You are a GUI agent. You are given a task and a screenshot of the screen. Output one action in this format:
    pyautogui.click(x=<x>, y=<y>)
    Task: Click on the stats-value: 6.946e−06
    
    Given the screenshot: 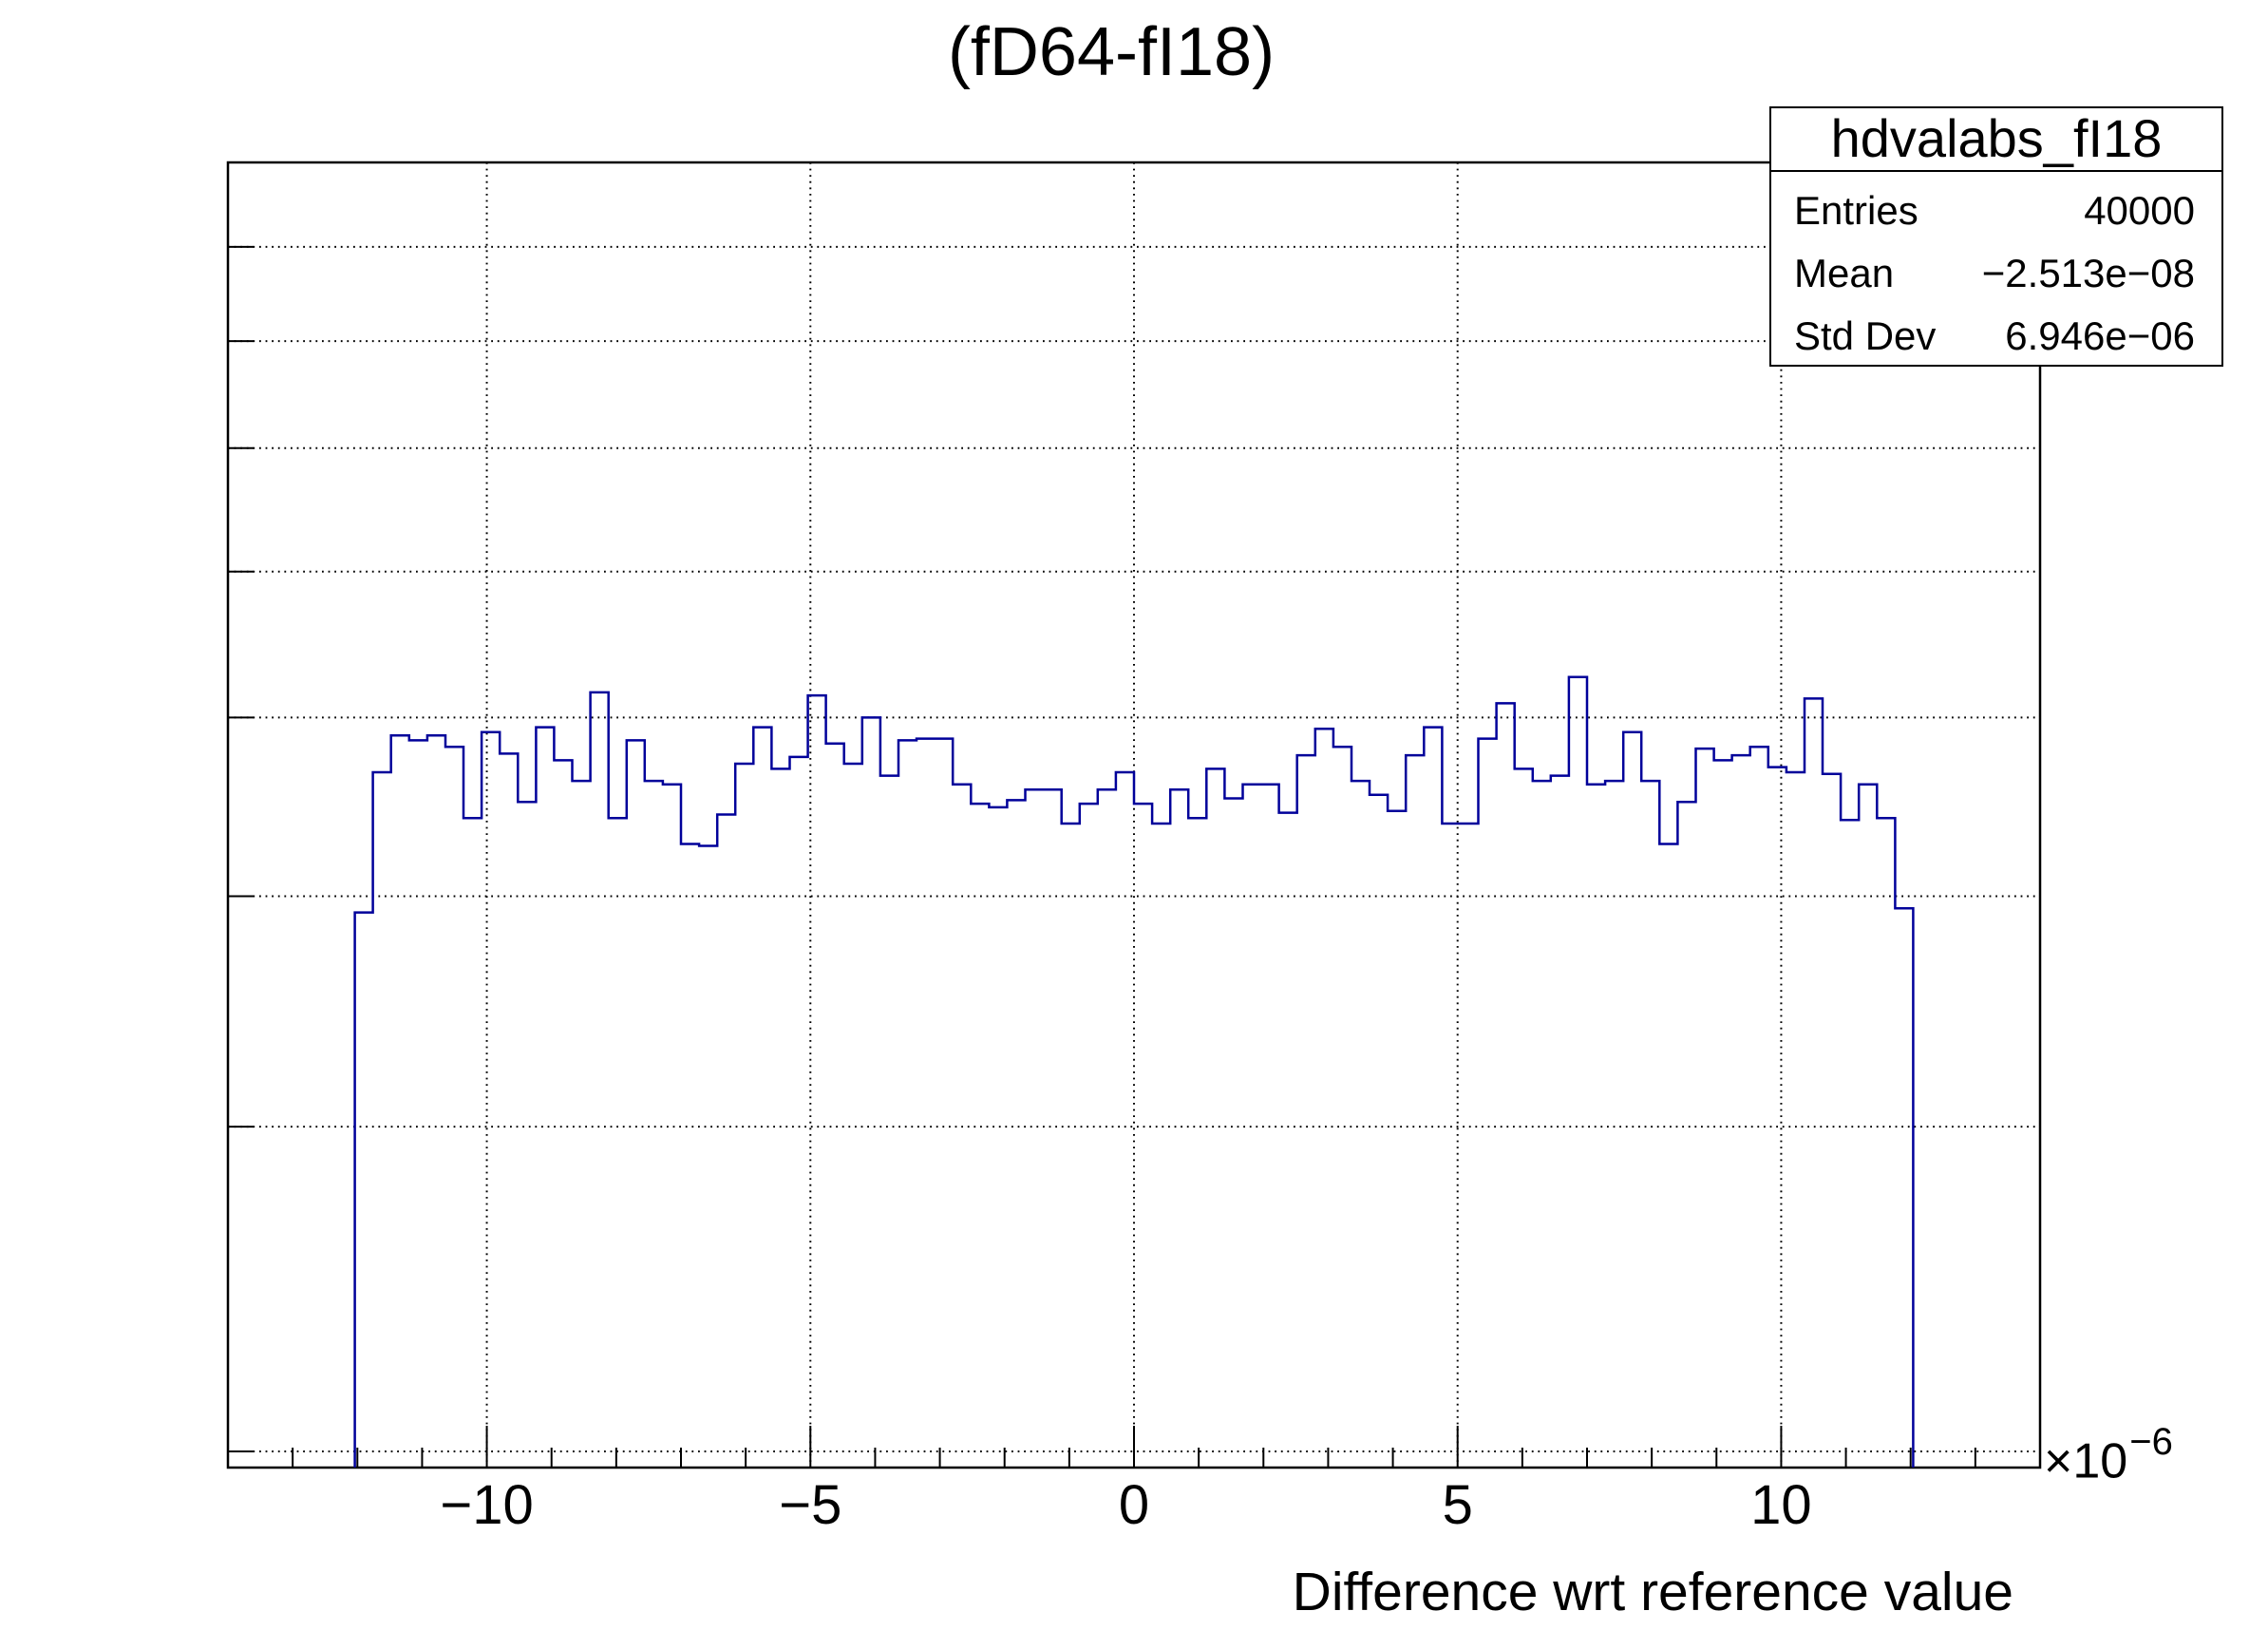 What is the action you would take?
    pyautogui.click(x=2100, y=335)
    